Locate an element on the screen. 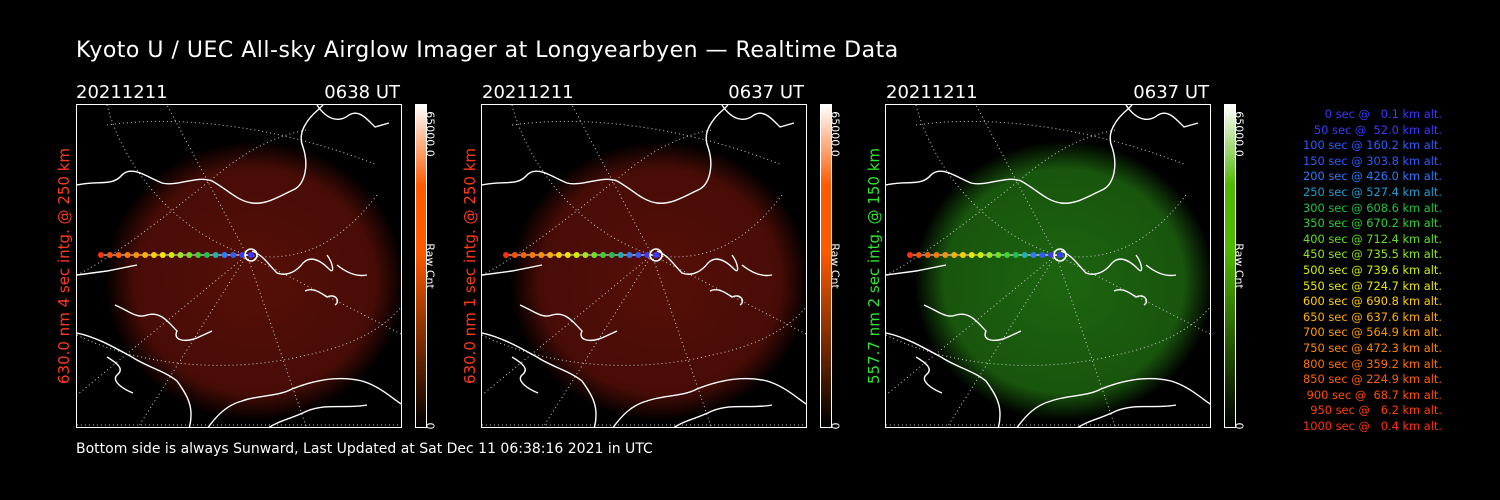  panel-2-map is located at coordinates (644, 266).